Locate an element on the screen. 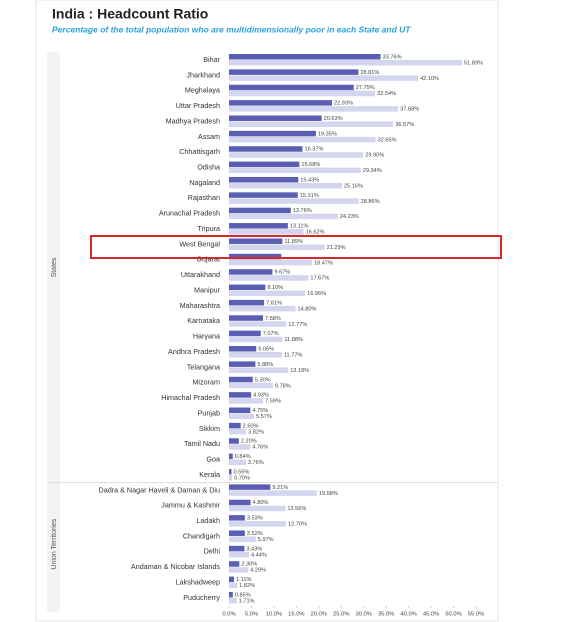 The width and height of the screenshot is (579, 622). value-label: 14.80% is located at coordinates (306, 309).